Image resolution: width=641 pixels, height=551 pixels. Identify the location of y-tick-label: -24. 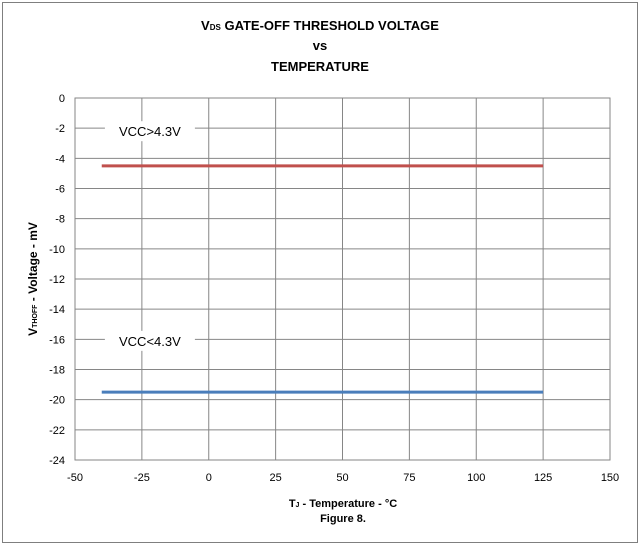
(57, 461).